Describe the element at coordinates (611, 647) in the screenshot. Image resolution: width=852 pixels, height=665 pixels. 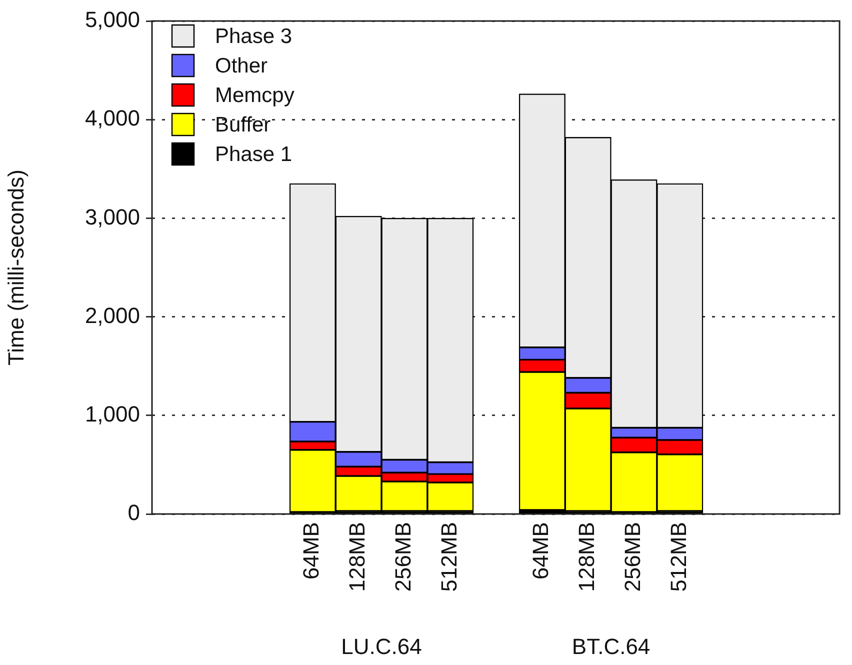
I see `text: BT.C.64` at that location.